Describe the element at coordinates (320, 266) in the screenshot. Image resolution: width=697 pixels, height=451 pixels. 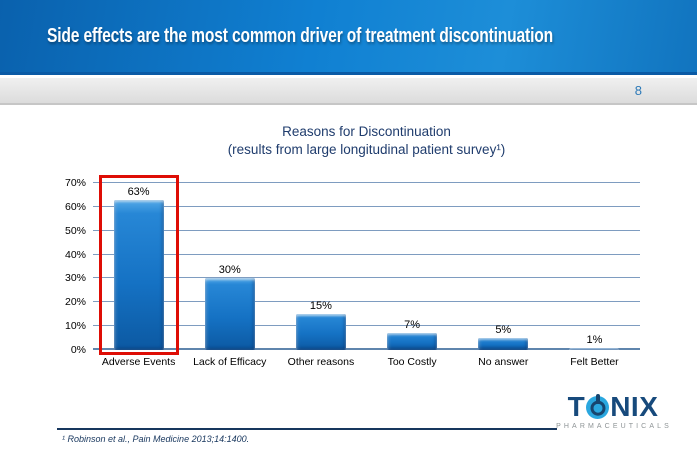
I see `bar-column: 15%` at that location.